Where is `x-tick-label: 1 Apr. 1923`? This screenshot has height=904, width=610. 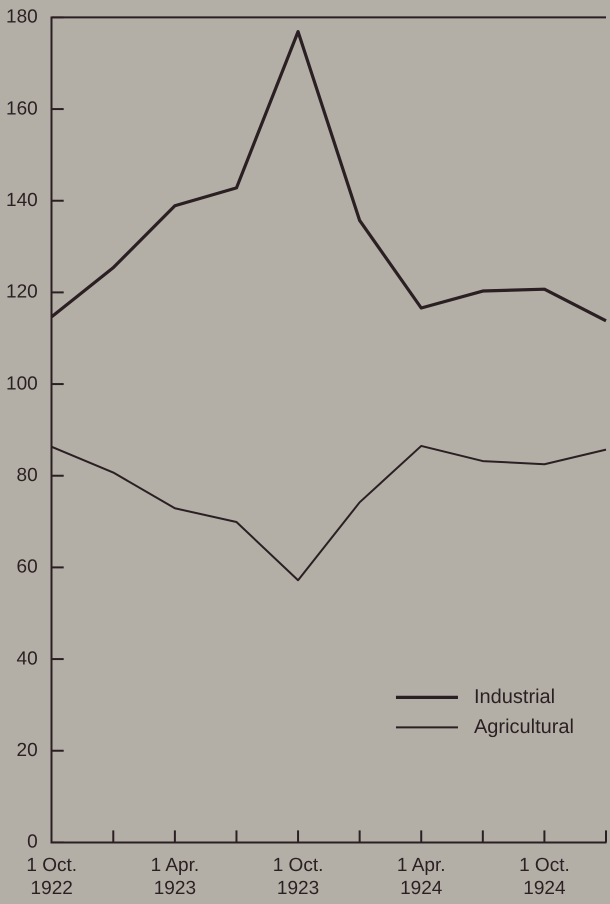 x-tick-label: 1 Apr. 1923 is located at coordinates (175, 877).